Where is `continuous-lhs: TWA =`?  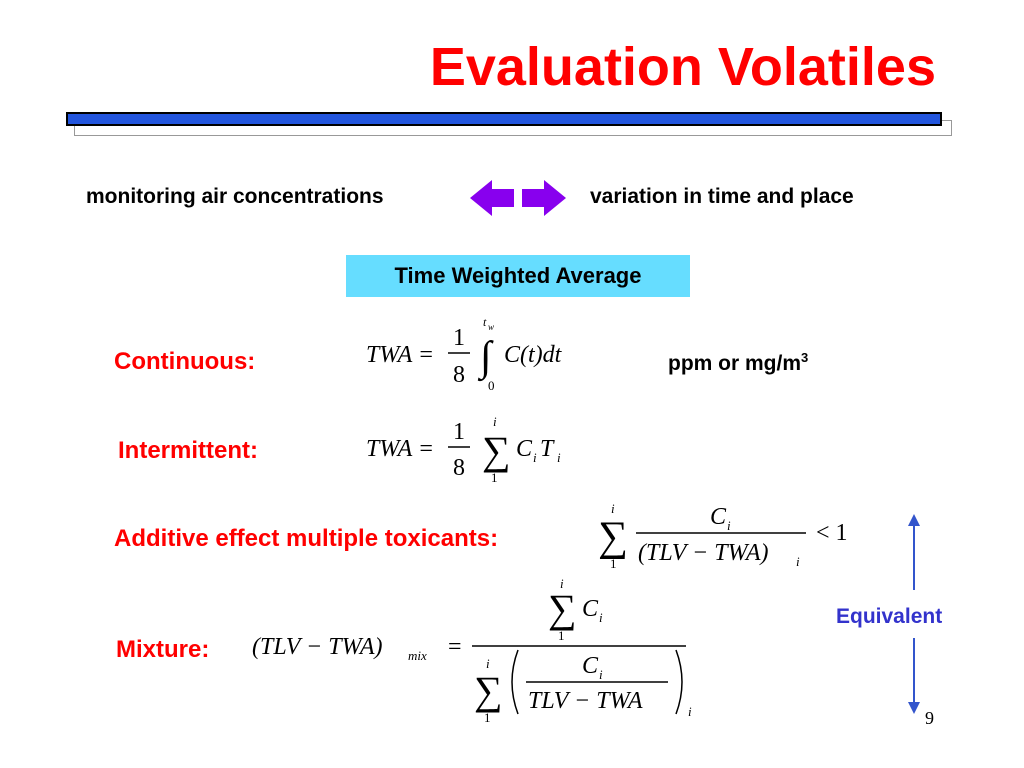
continuous-lhs: TWA = is located at coordinates (400, 355).